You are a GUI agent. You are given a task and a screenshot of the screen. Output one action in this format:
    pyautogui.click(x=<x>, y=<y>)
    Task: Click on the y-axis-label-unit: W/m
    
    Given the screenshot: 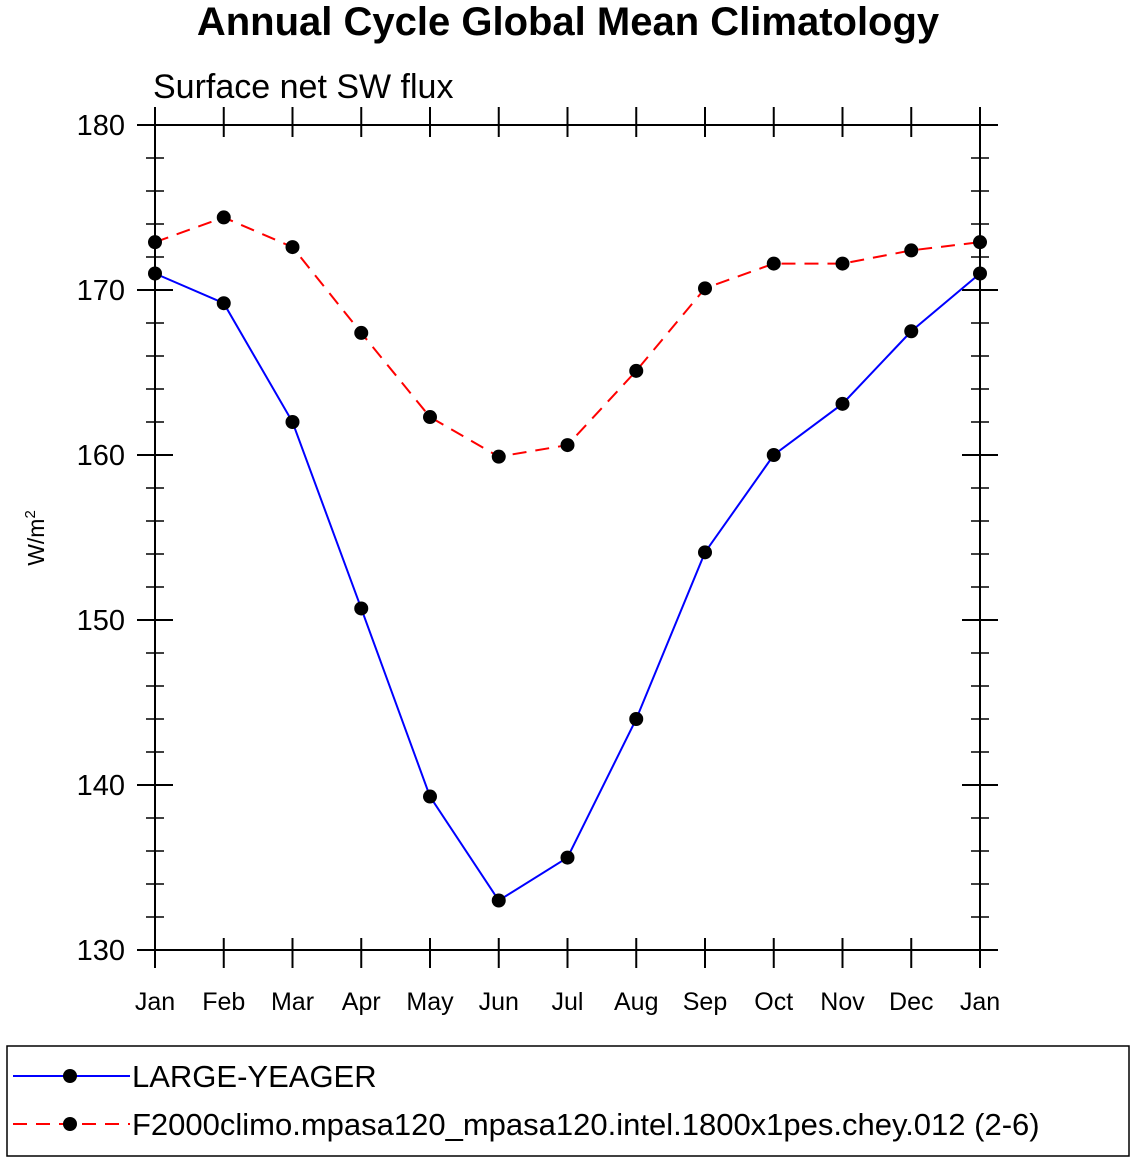 What is the action you would take?
    pyautogui.click(x=36, y=542)
    